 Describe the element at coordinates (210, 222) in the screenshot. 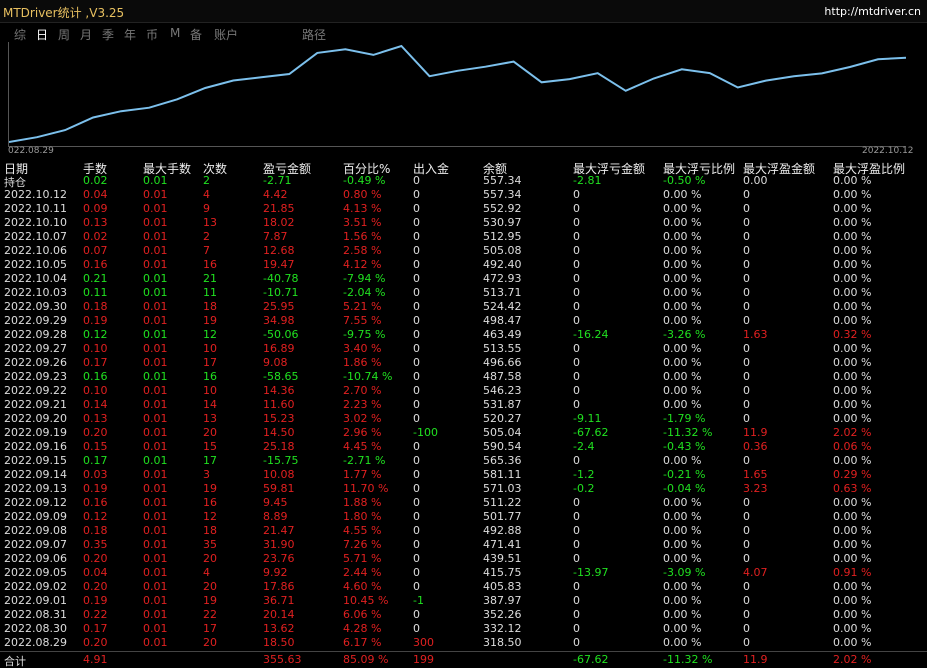

I see `cell: 13` at that location.